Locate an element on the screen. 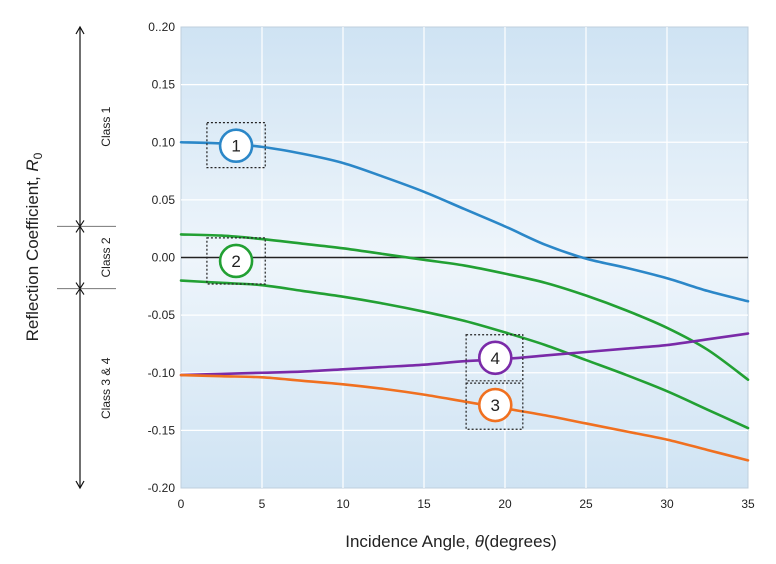  y-tick-label: -0.15 is located at coordinates (162, 430).